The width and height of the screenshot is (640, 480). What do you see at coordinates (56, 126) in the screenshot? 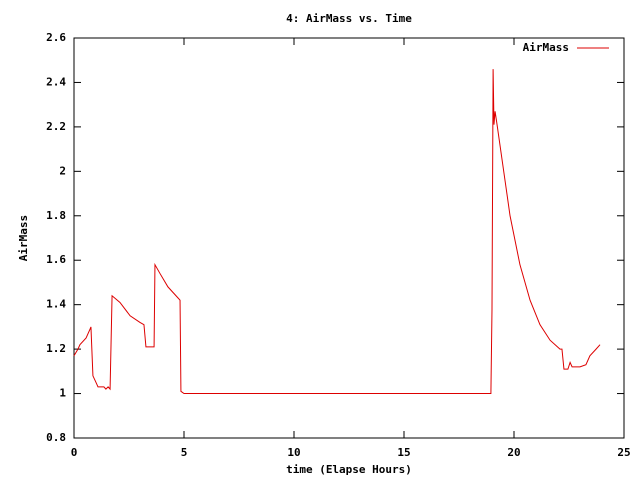
I see `y-tick-label: 2.2` at bounding box center [56, 126].